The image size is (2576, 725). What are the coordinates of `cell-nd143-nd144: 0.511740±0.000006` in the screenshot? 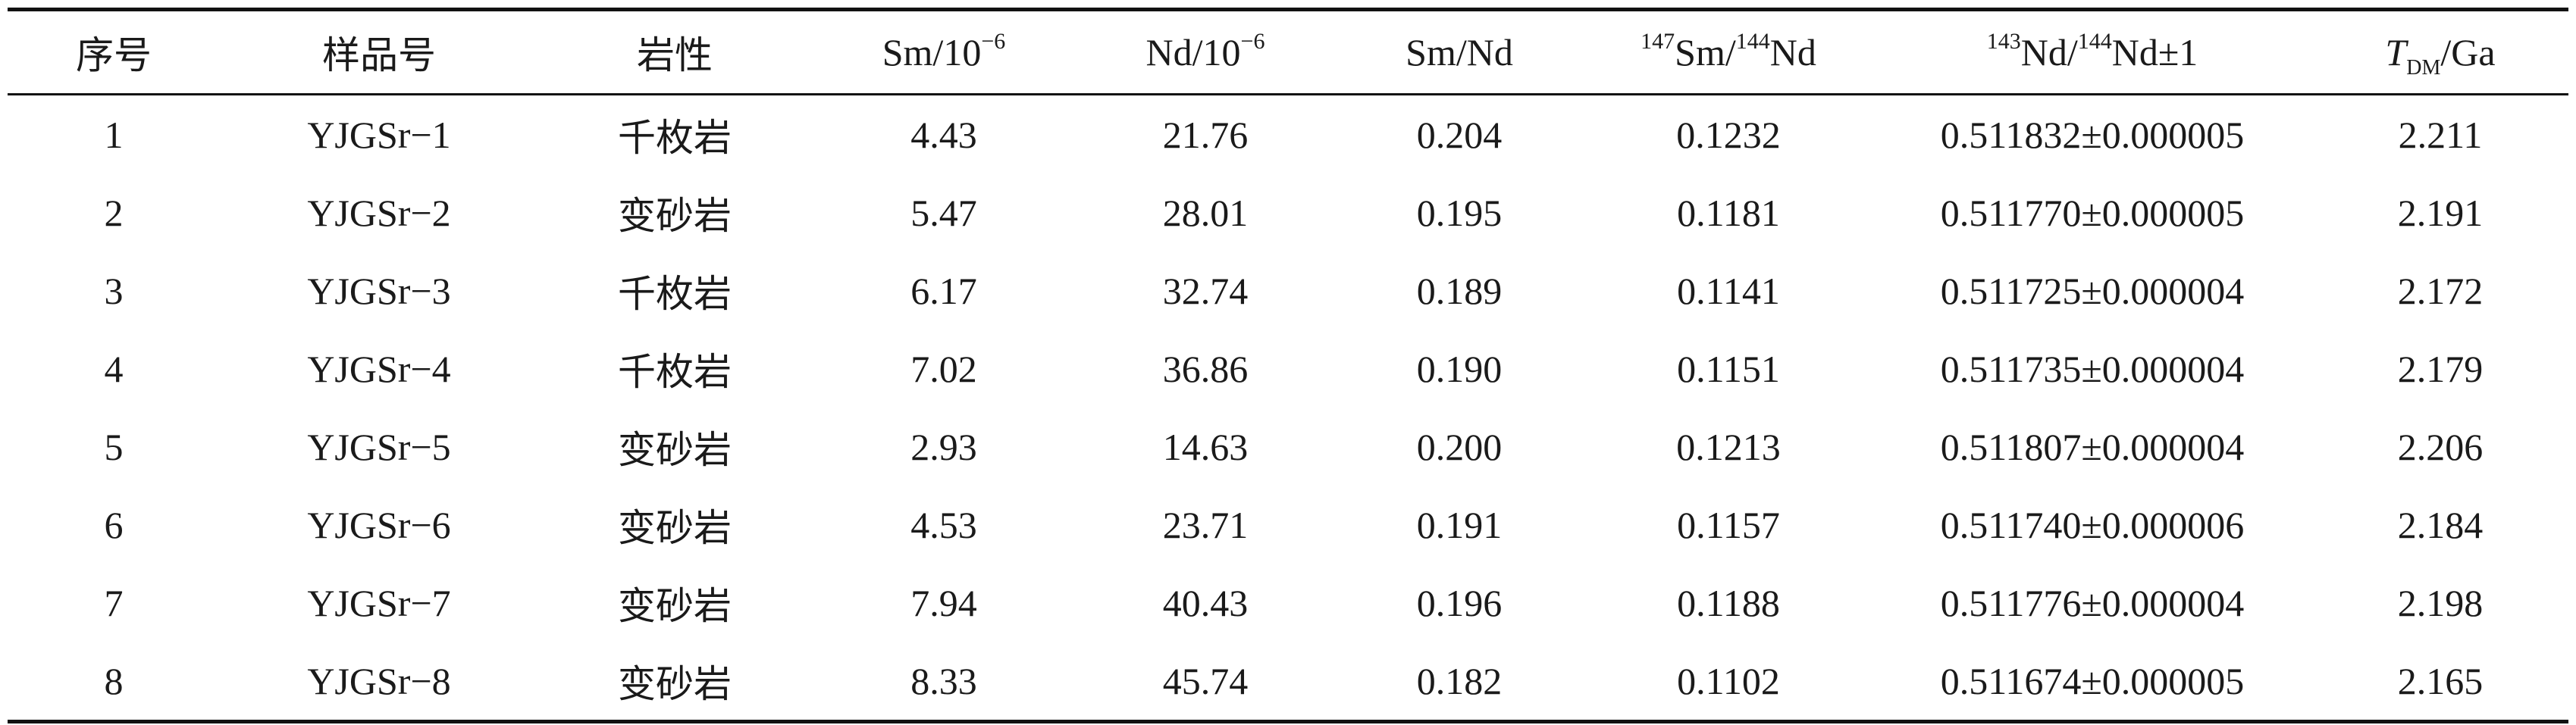 It's located at (2092, 524).